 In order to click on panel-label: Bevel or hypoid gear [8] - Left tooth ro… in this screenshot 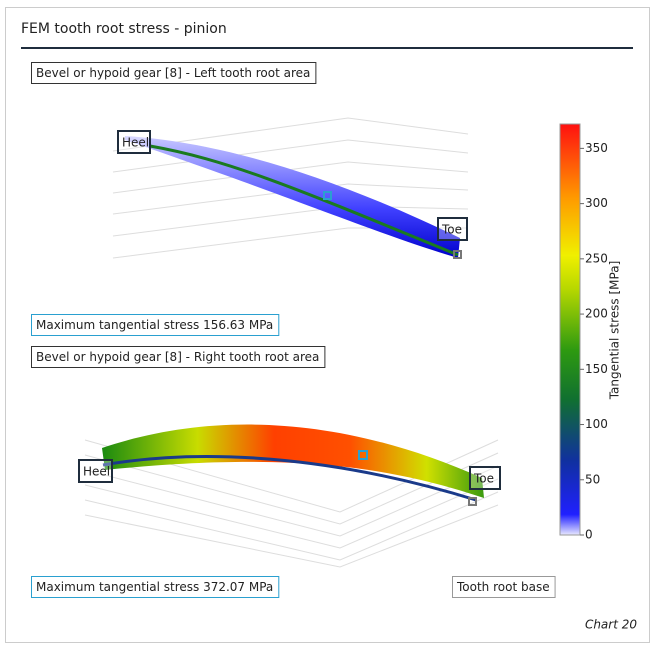, I will do `click(173, 73)`.